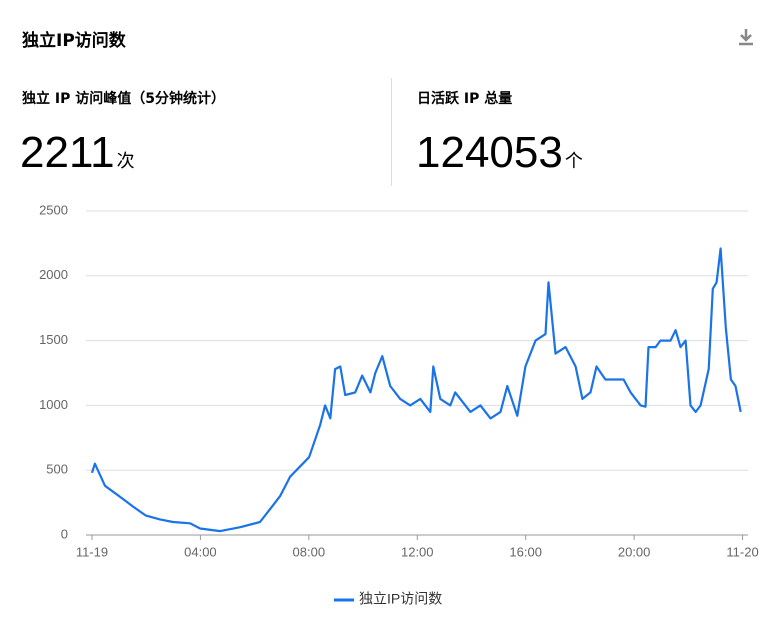  Describe the element at coordinates (53, 404) in the screenshot. I see `y-tick-label: 1000` at that location.